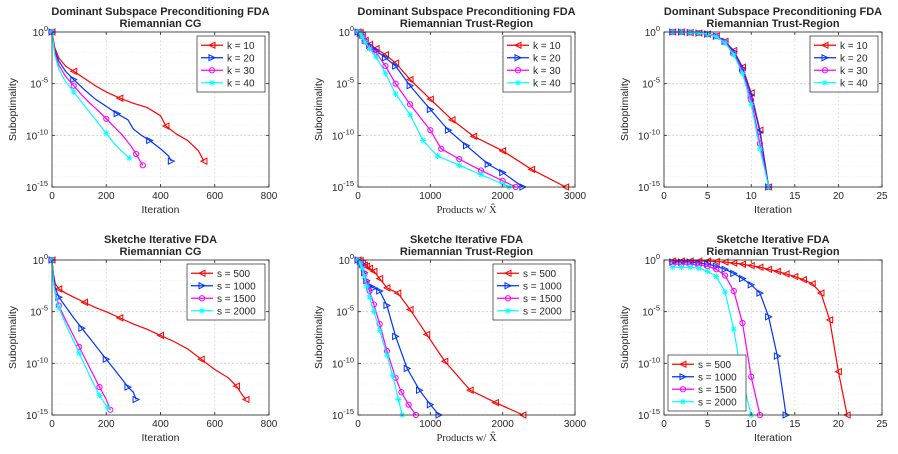  What do you see at coordinates (529, 286) in the screenshot?
I see `legend-entry: s = 1000` at bounding box center [529, 286].